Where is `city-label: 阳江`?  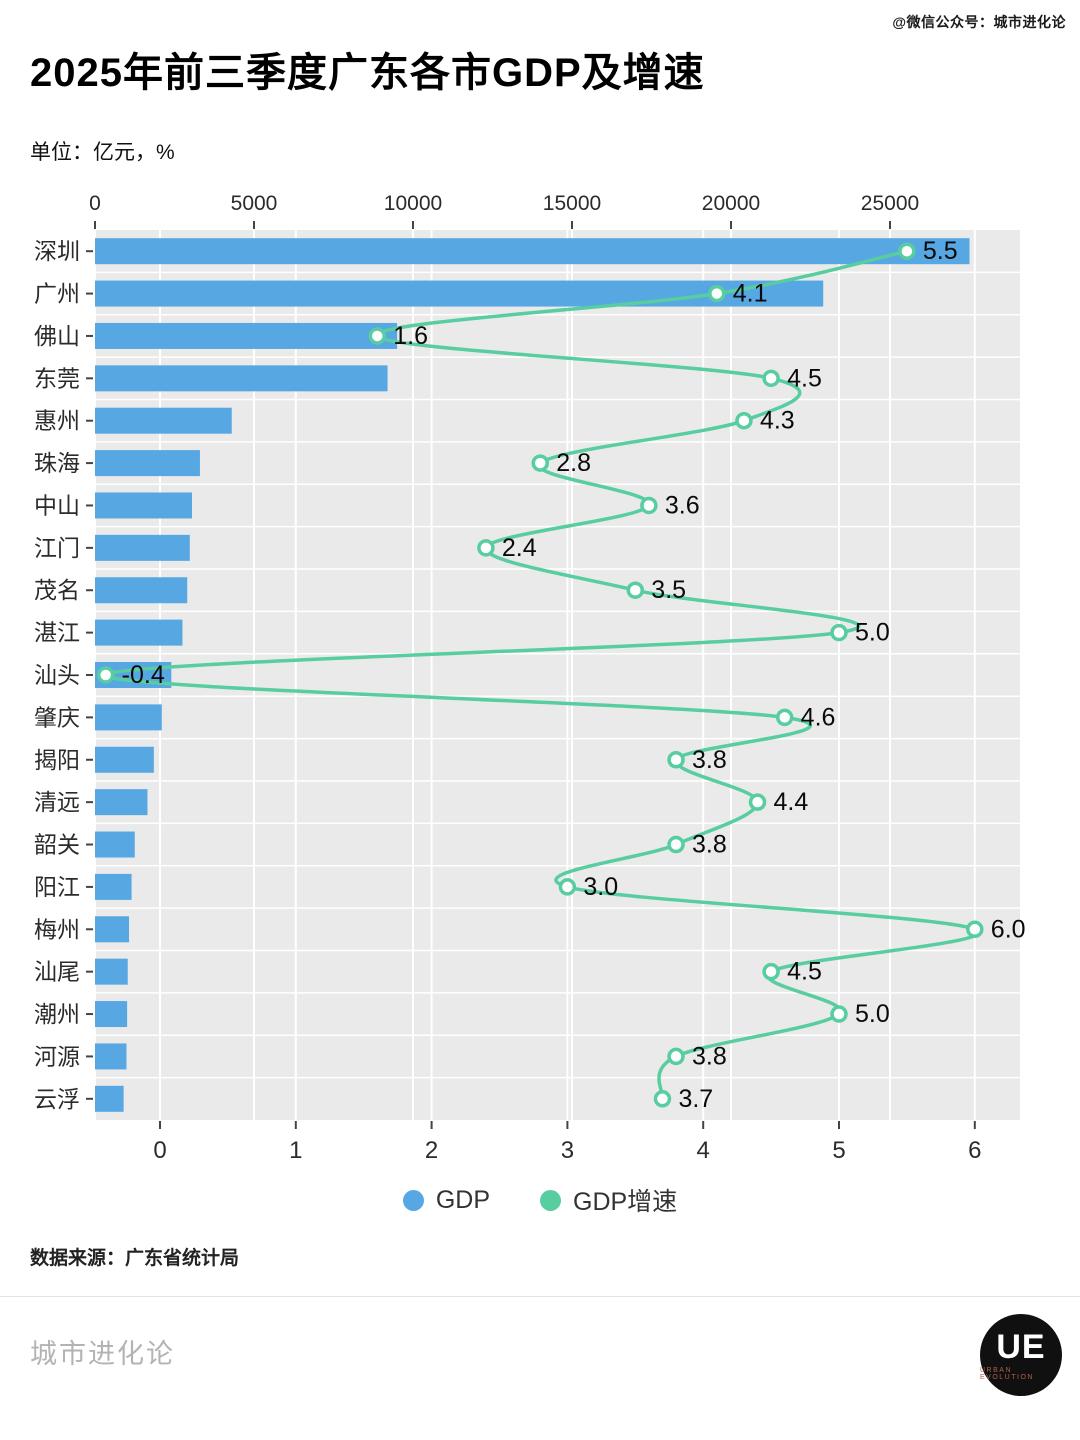
city-label: 阳江 is located at coordinates (57, 887).